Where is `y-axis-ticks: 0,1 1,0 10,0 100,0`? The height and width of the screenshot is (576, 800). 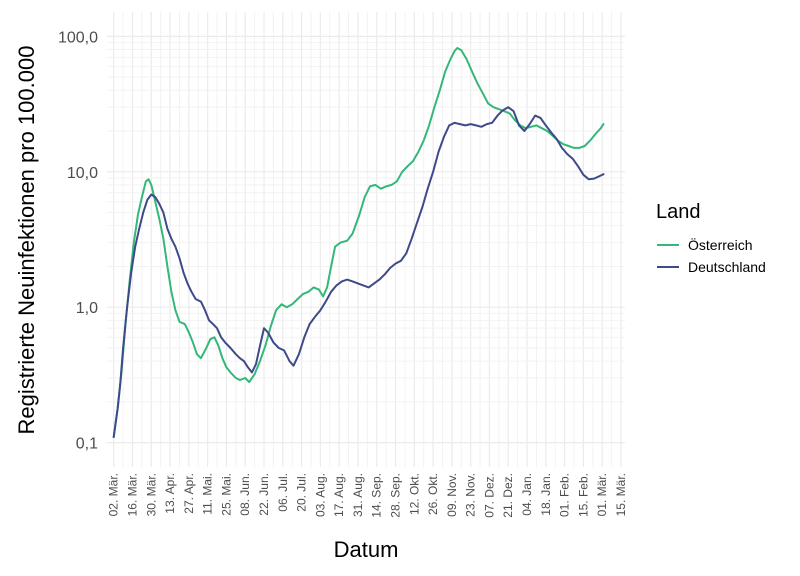 y-axis-ticks: 0,1 1,0 10,0 100,0 is located at coordinates (78, 240).